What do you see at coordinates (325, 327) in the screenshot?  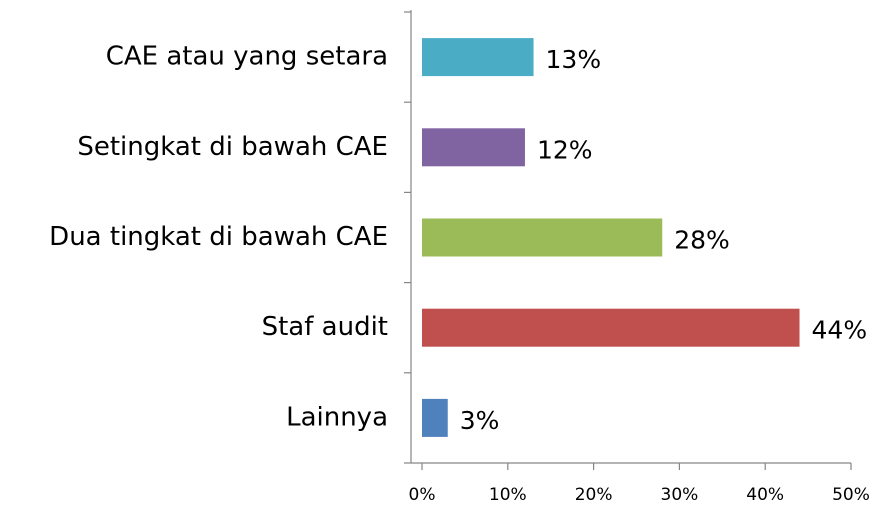 I see `y-tick-label: Staf audit` at bounding box center [325, 327].